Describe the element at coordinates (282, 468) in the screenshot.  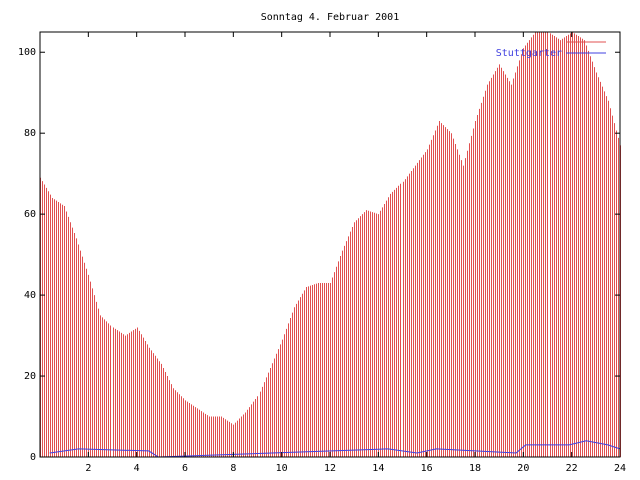
I see `x-tick-label: 10` at that location.